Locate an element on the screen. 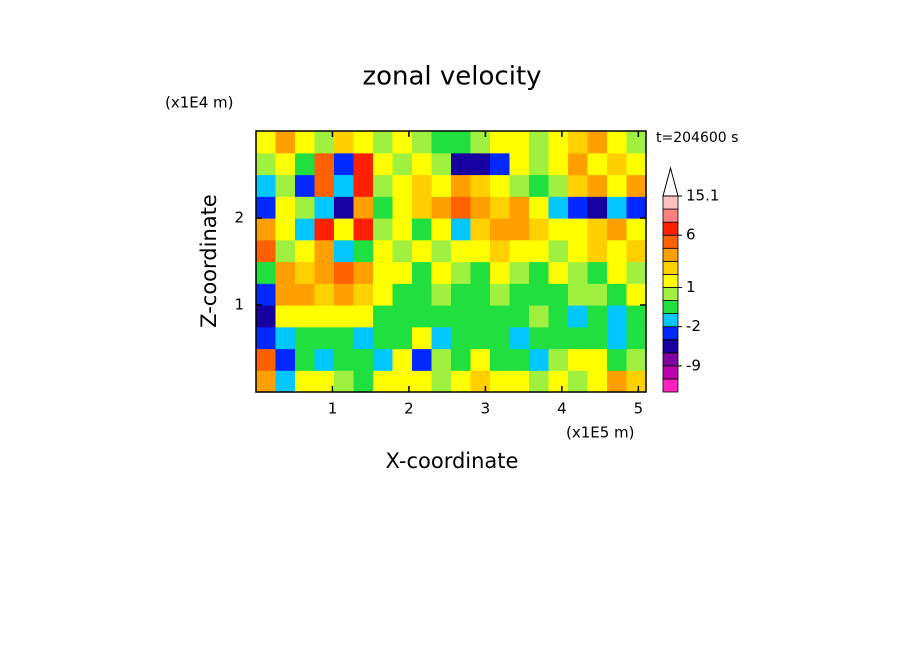  x-tick-label: 2 is located at coordinates (409, 409).